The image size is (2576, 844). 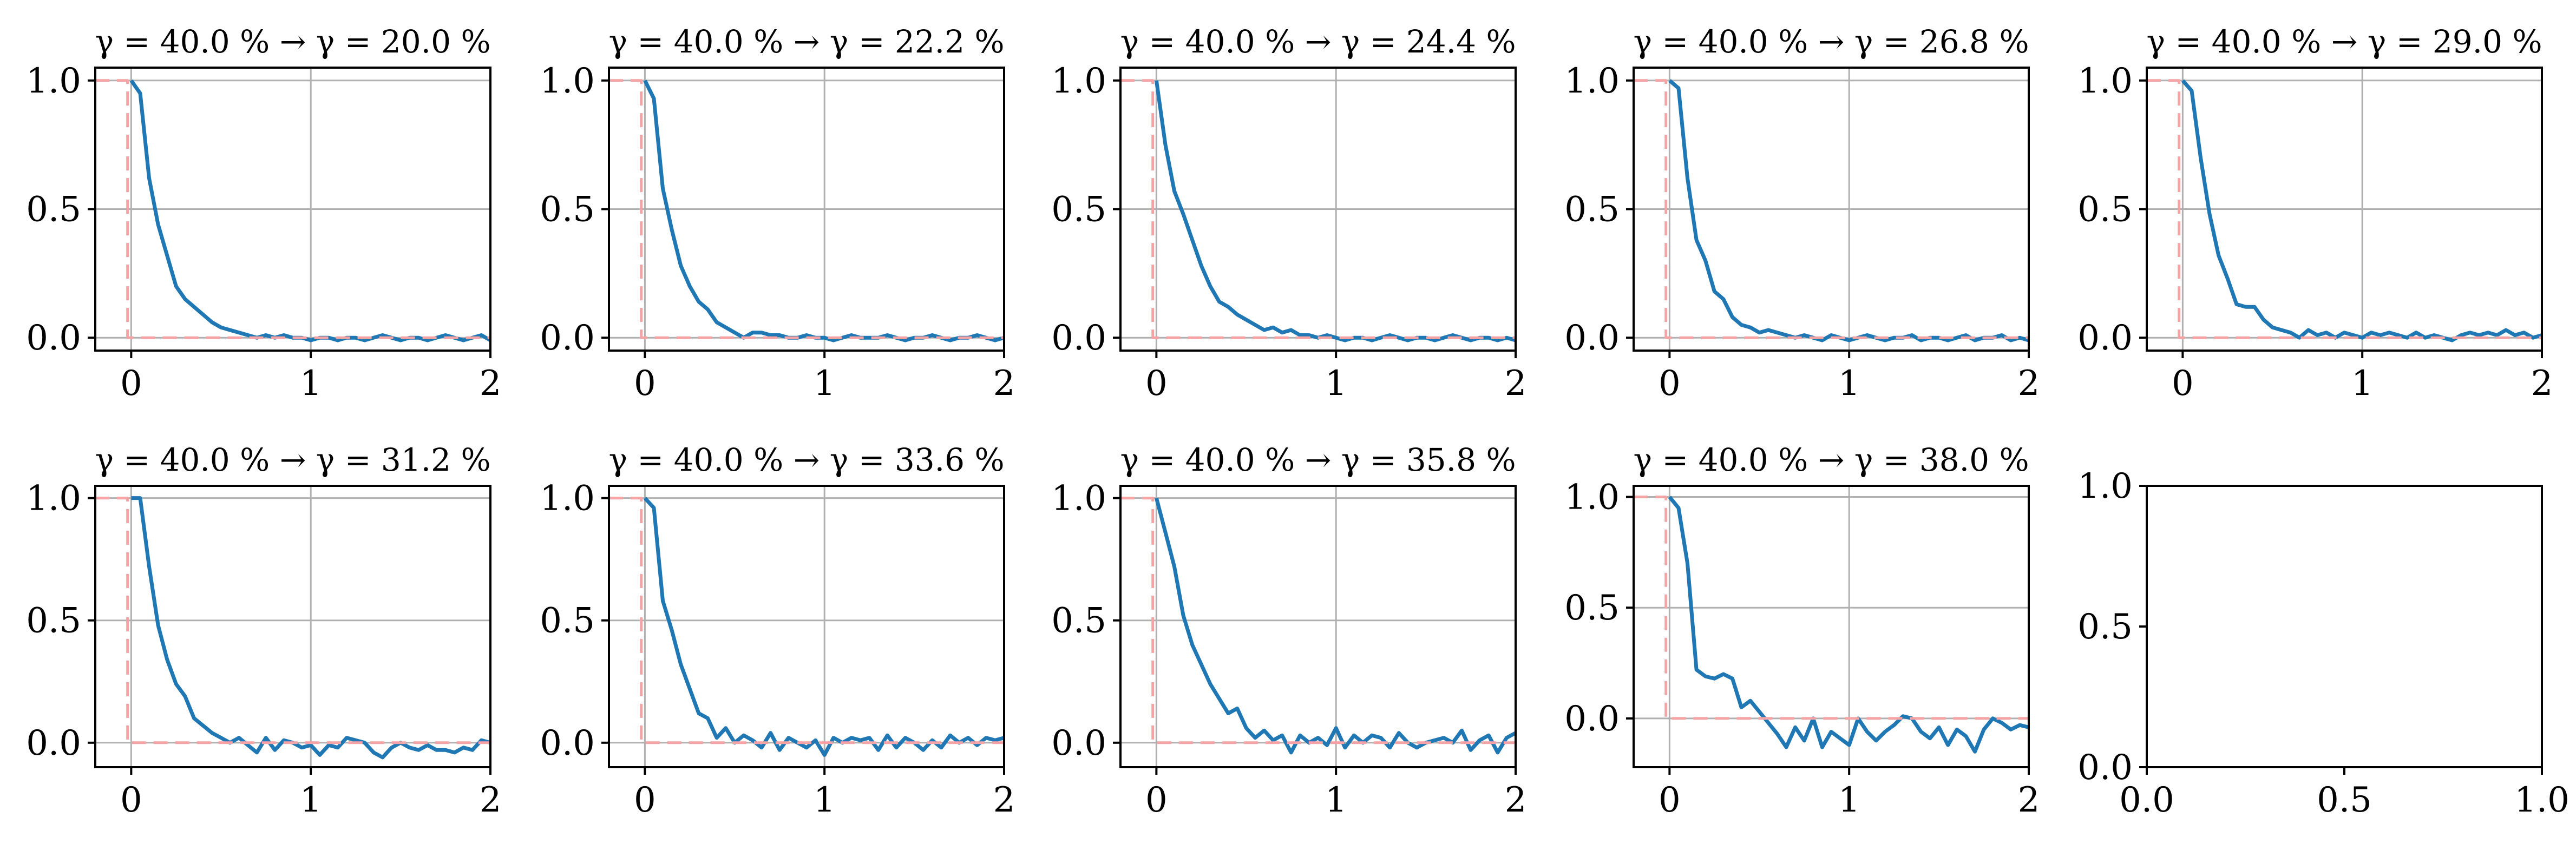 I want to click on panel-10: 0.0 0.5 1.0 0.0 0.5 1.0, so click(x=2323, y=643).